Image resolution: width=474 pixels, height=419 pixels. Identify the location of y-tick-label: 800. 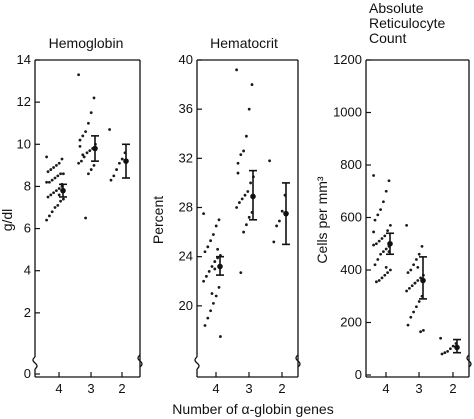
(351, 164).